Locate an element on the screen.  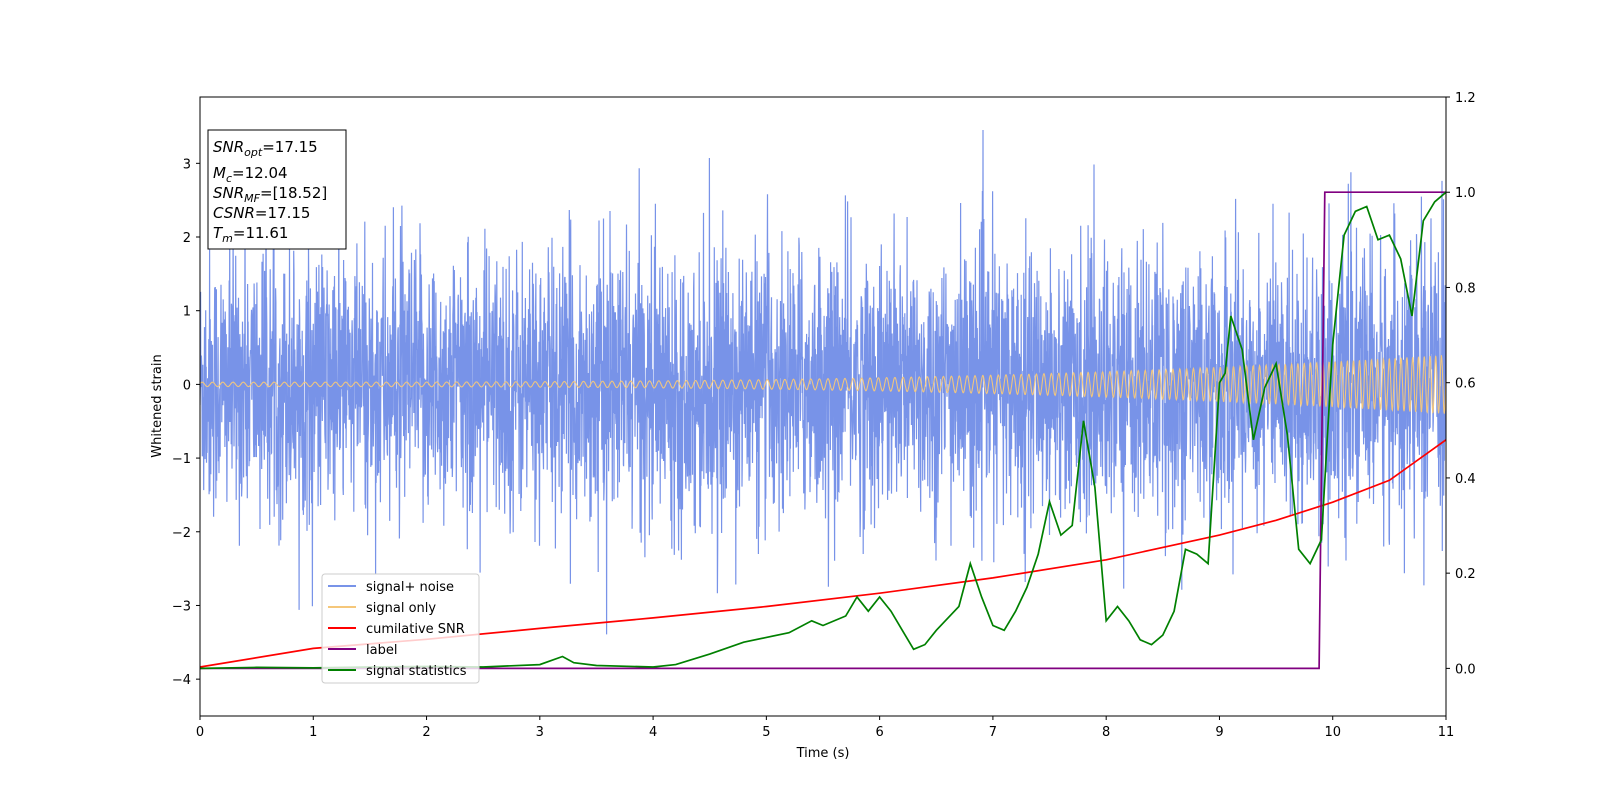
x-tick-label: 11 is located at coordinates (1446, 732).